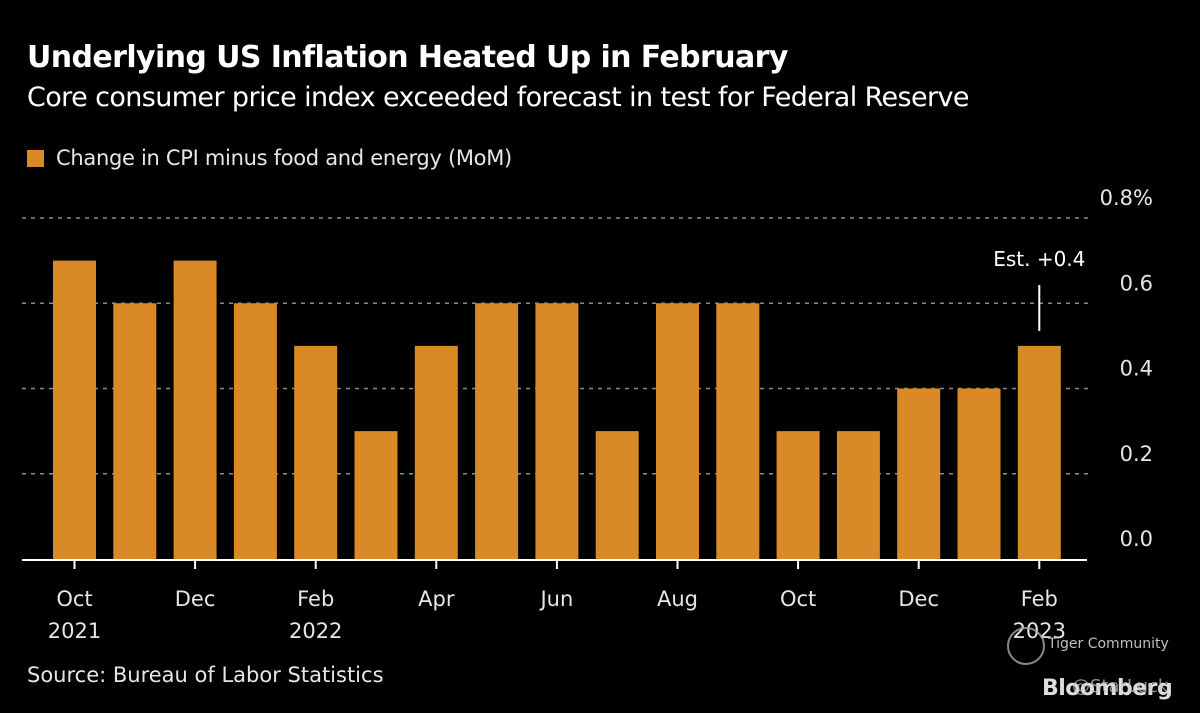 This screenshot has width=1200, height=713. What do you see at coordinates (677, 599) in the screenshot?
I see `x-tick-label: Aug` at bounding box center [677, 599].